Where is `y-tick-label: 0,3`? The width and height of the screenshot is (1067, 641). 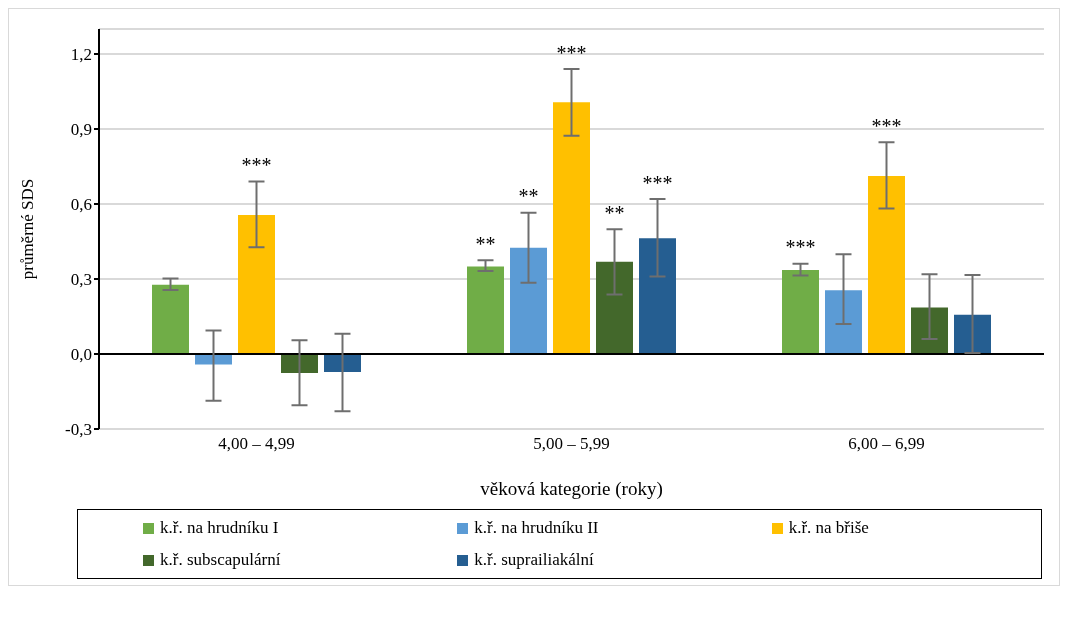 y-tick-label: 0,3 is located at coordinates (81, 280).